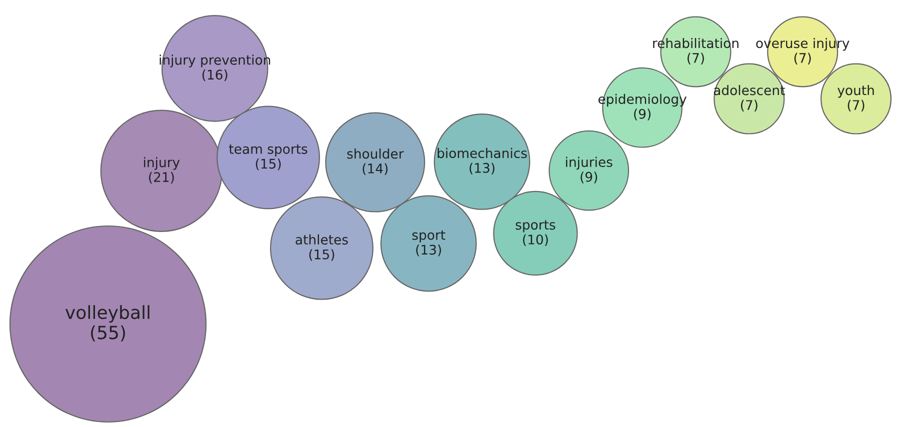 The image size is (901, 427). Describe the element at coordinates (107, 314) in the screenshot. I see `category-label: volleyball` at that location.